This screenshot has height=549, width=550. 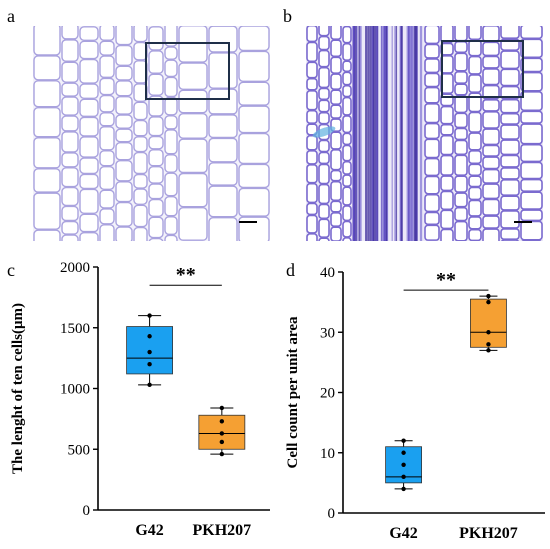 What do you see at coordinates (327, 333) in the screenshot?
I see `y-tick-label: 30` at bounding box center [327, 333].